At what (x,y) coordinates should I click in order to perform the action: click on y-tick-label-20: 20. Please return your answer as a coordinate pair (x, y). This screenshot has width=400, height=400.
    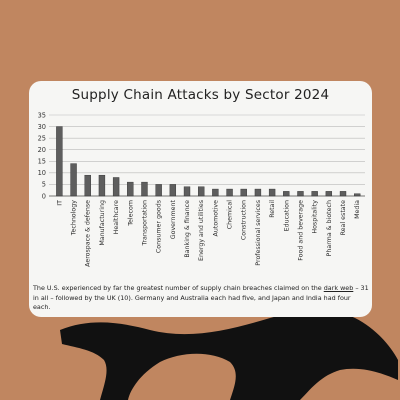
    Looking at the image, I should click on (42, 150).